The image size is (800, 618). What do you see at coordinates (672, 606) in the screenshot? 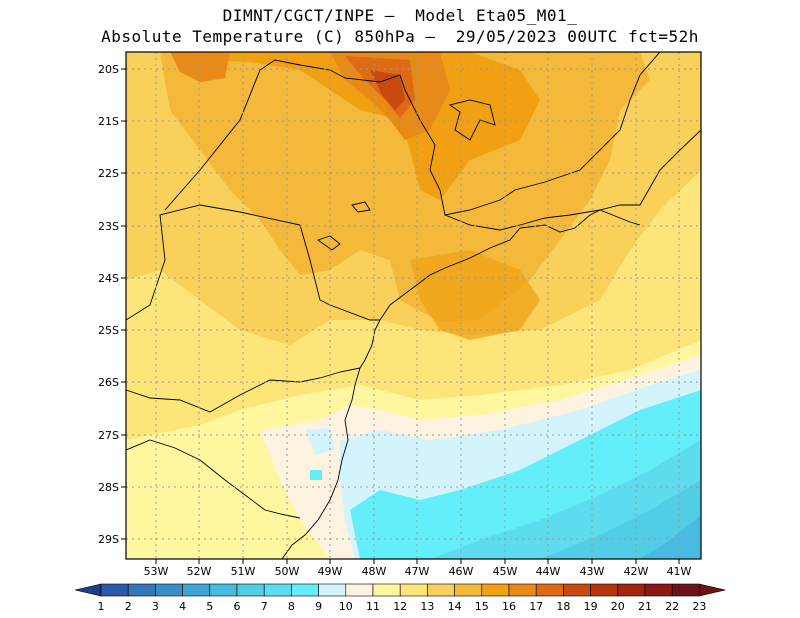
I see `colorbar-label: 22` at bounding box center [672, 606].